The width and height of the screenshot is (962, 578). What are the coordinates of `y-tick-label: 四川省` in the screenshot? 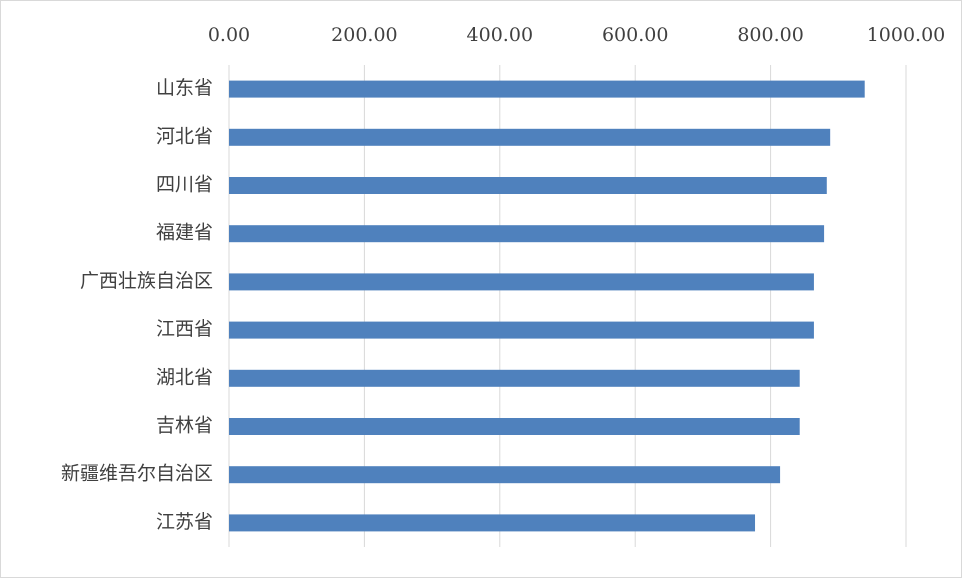 It's located at (184, 185).